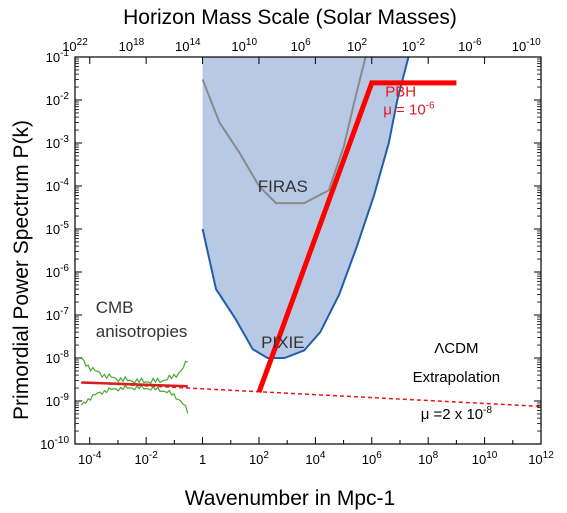 The image size is (567, 513). Describe the element at coordinates (290, 498) in the screenshot. I see `x-axis-label: Wavenumber in Mpc-1` at that location.